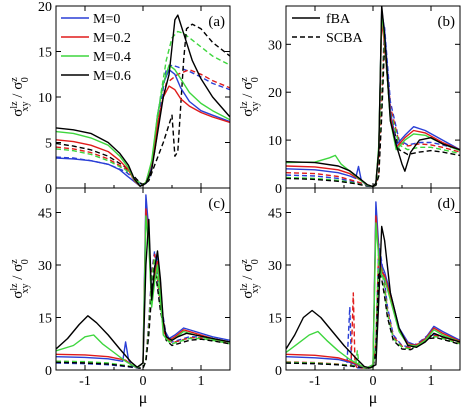 Image resolution: width=463 pixels, height=409 pixels. I want to click on panel-label: (a), so click(216, 22).